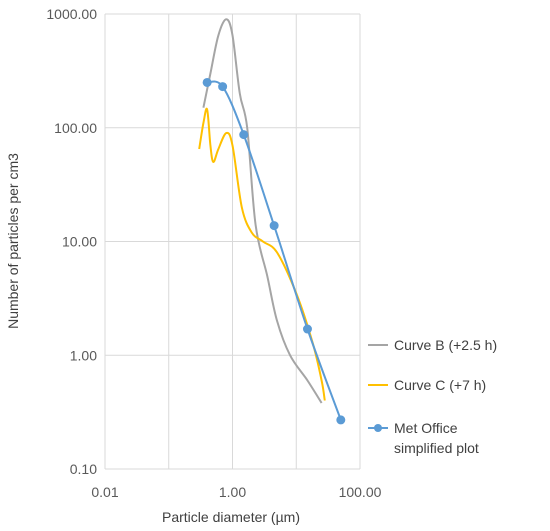  Describe the element at coordinates (378, 428) in the screenshot. I see `legend-marker` at that location.